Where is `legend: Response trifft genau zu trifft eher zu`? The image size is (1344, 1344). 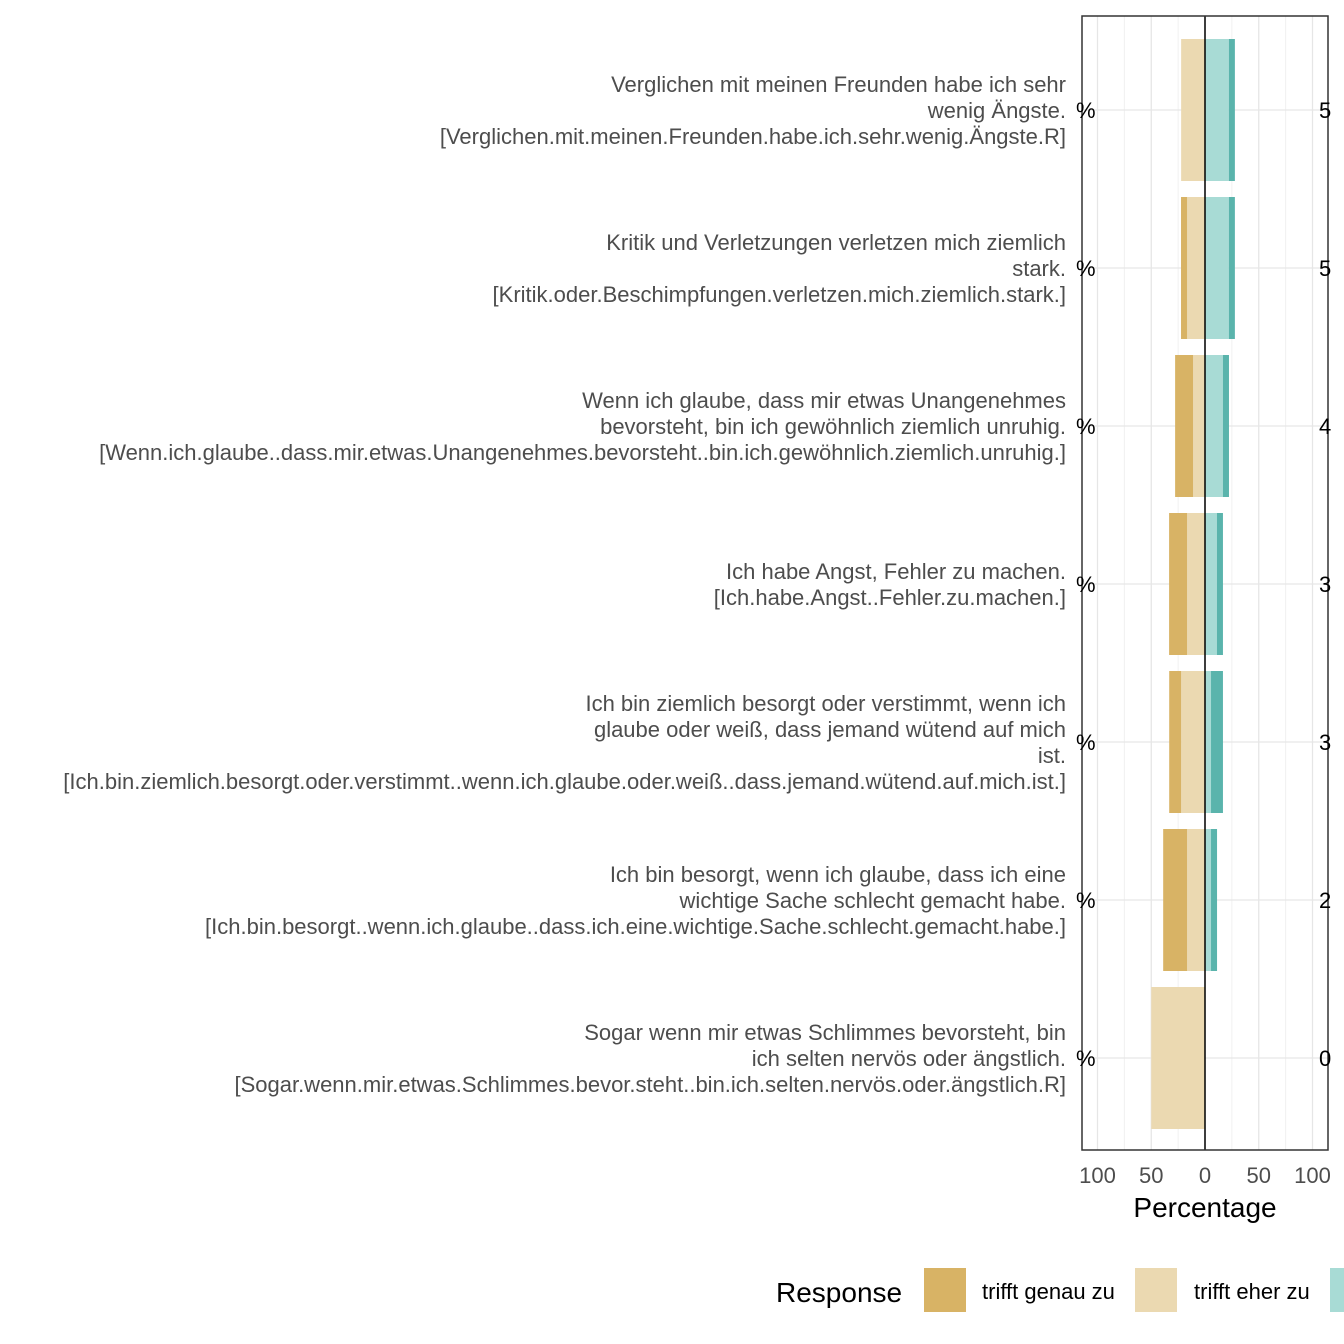
legend: Response trifft genau zu trifft eher zu is located at coordinates (1060, 1290).